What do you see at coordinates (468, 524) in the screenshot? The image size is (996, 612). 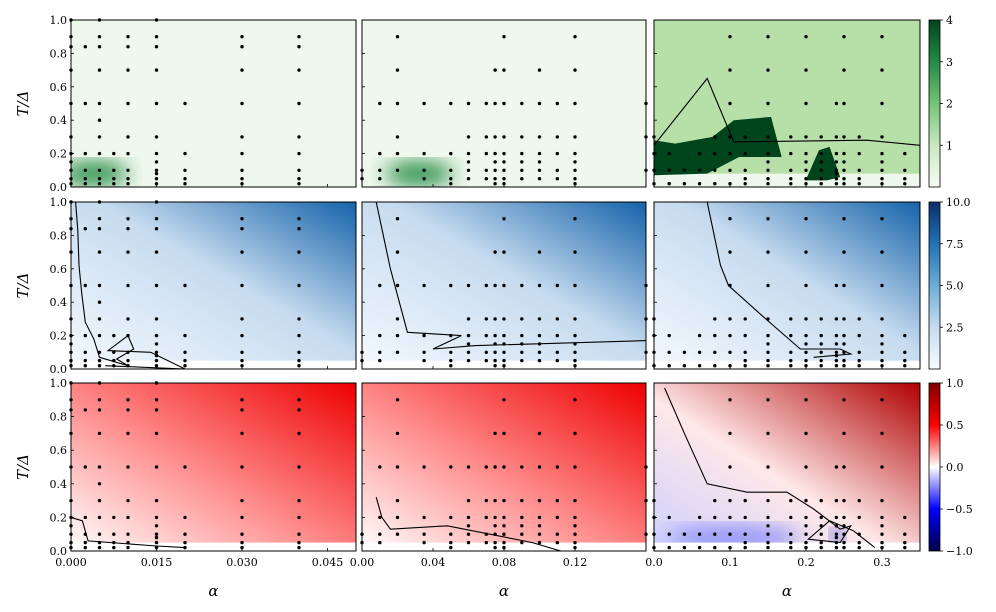 I see `contour-line` at bounding box center [468, 524].